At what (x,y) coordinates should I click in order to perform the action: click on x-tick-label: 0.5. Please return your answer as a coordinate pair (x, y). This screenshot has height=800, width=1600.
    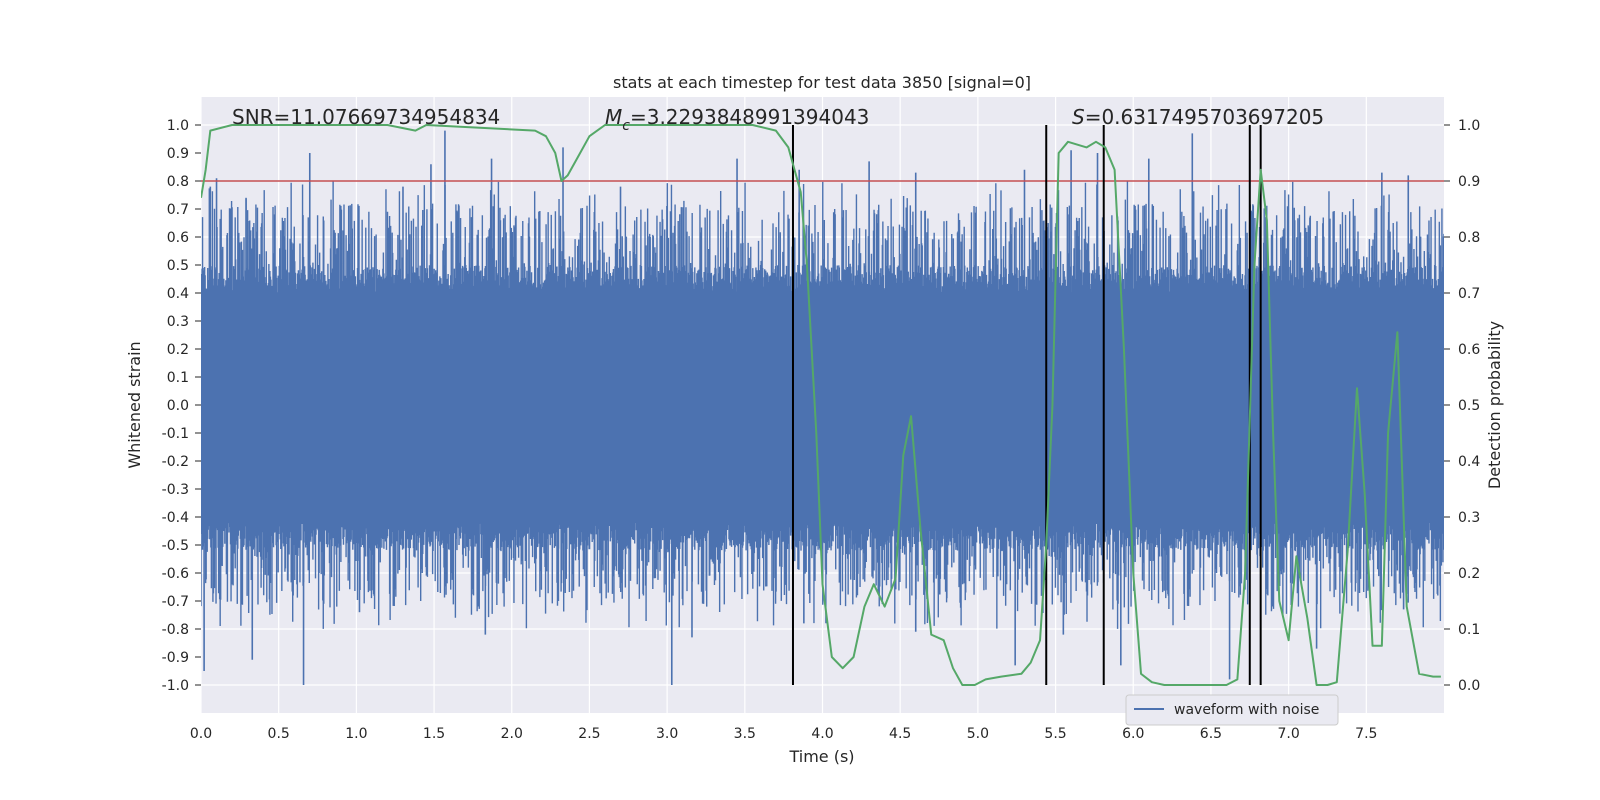
    Looking at the image, I should click on (279, 734).